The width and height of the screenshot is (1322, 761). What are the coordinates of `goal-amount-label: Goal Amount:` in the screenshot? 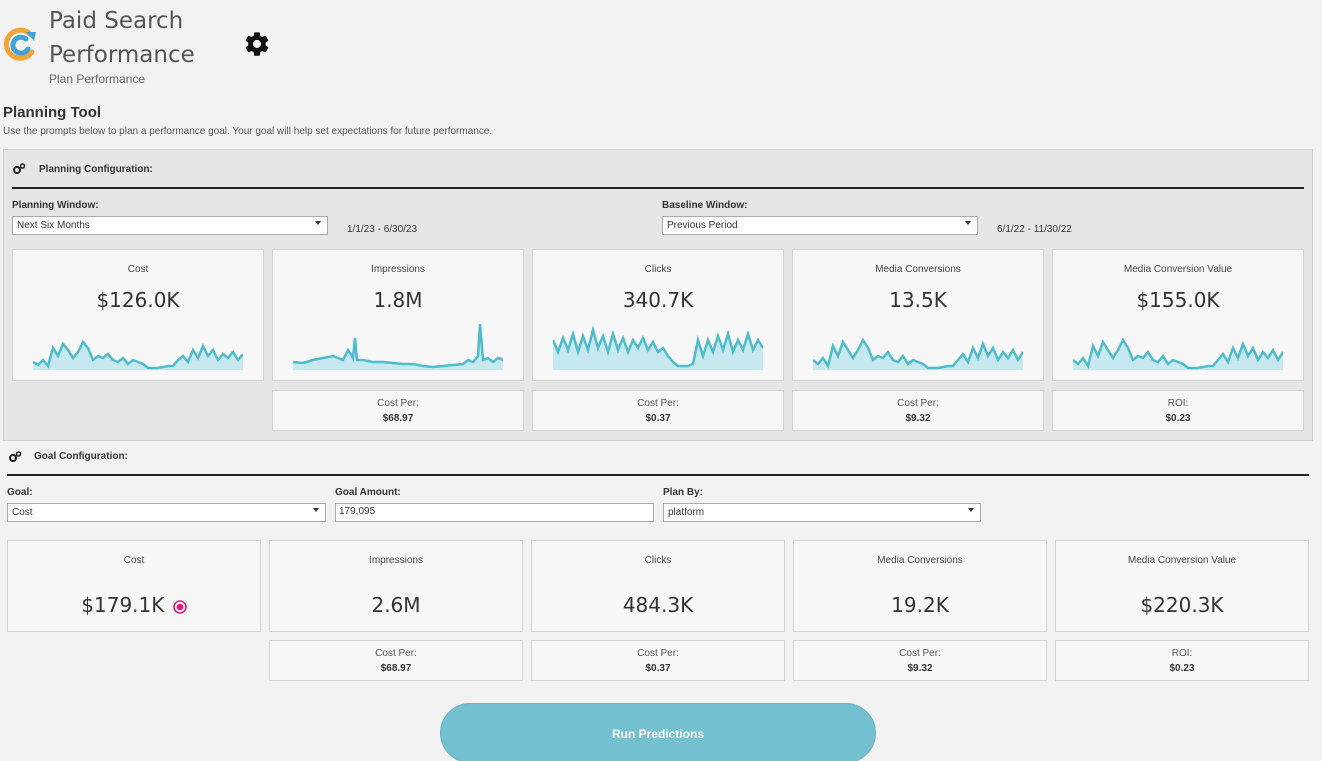 It's located at (368, 492).